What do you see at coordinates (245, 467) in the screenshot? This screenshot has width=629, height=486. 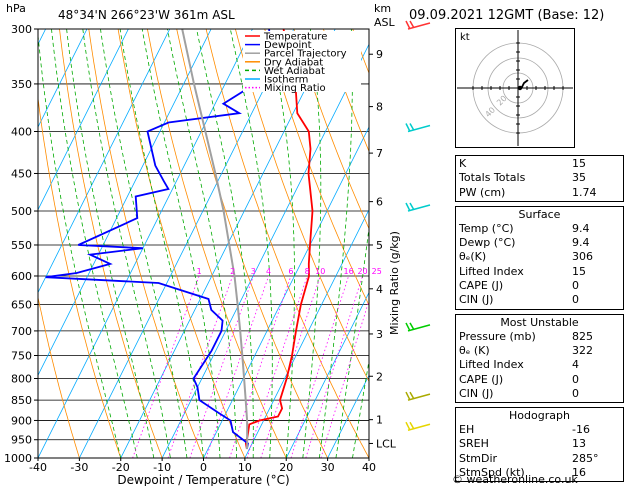 I see `temp-tick-label: 10` at bounding box center [245, 467].